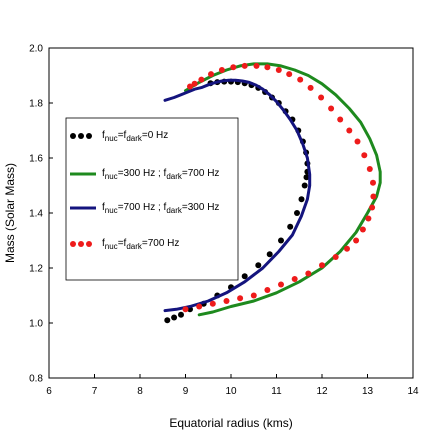 Image resolution: width=436 pixels, height=436 pixels. What do you see at coordinates (142, 207) in the screenshot?
I see `legend-label-part: =700 Hz ; f` at bounding box center [142, 207].